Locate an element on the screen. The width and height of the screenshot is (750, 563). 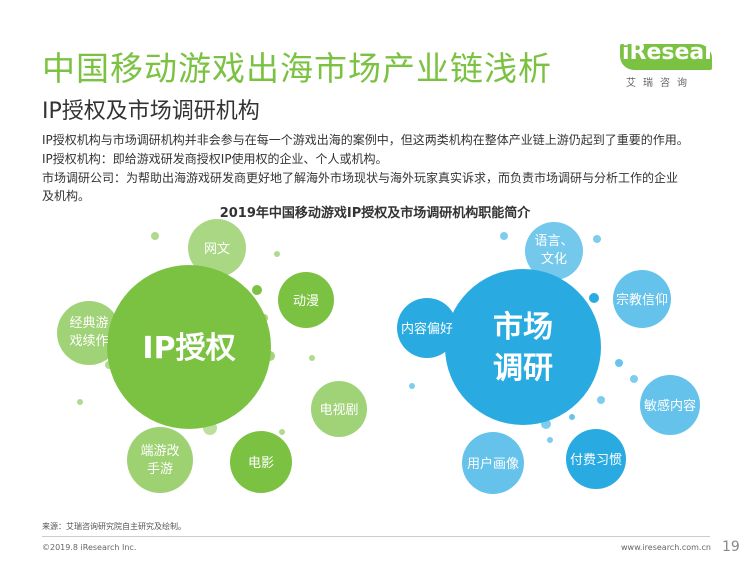
label-pc-to-mobile-2: 手游 is located at coordinates (160, 469).